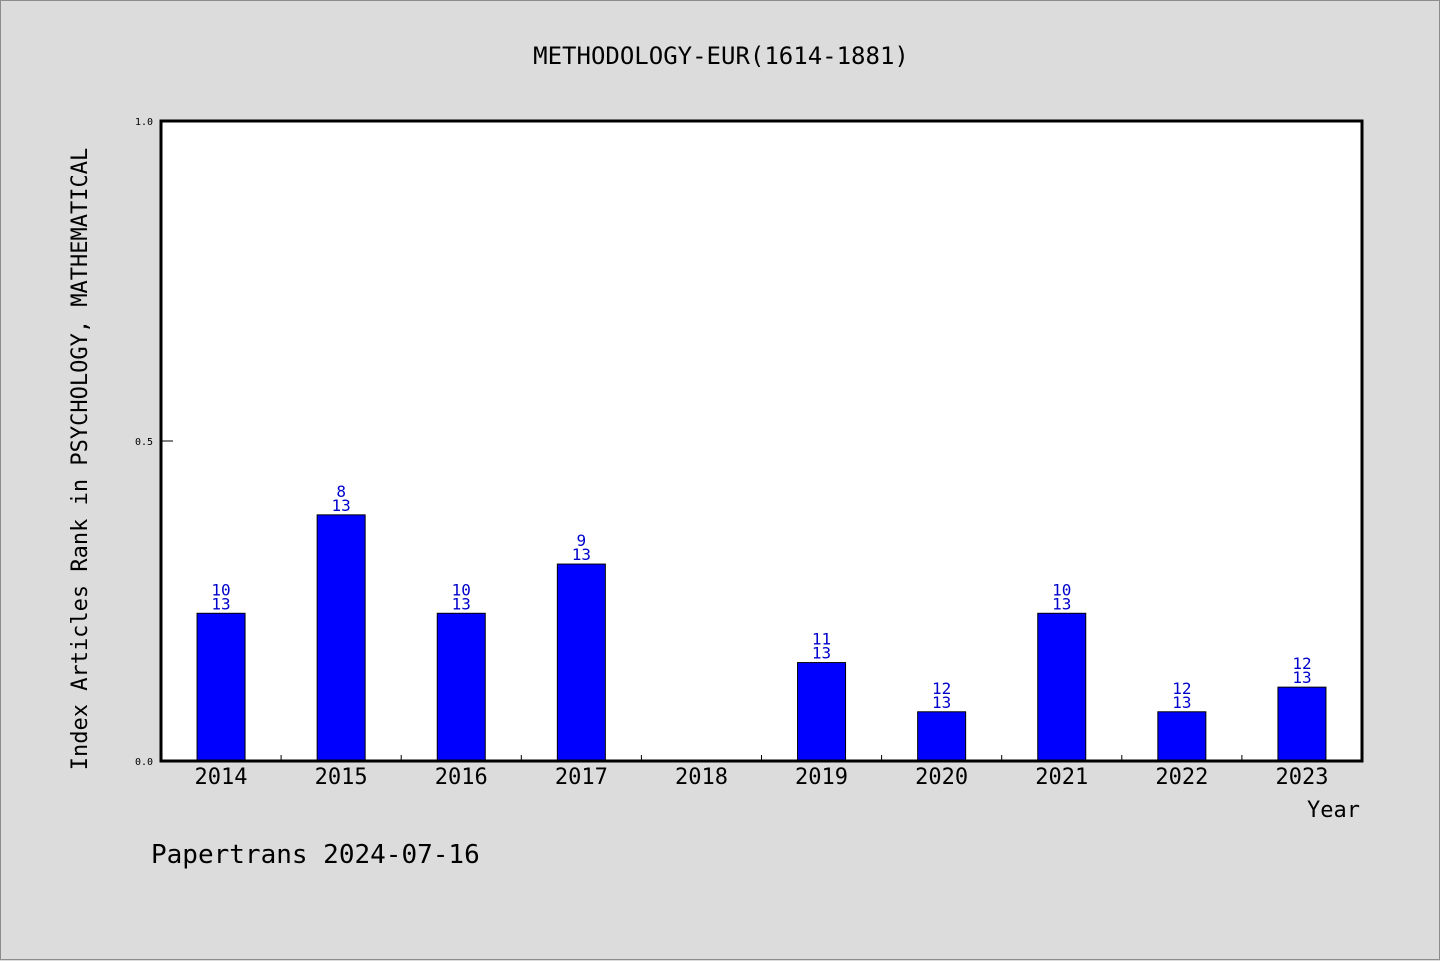  I want to click on footer-credit: Papertrans 2024-07-16, so click(315, 855).